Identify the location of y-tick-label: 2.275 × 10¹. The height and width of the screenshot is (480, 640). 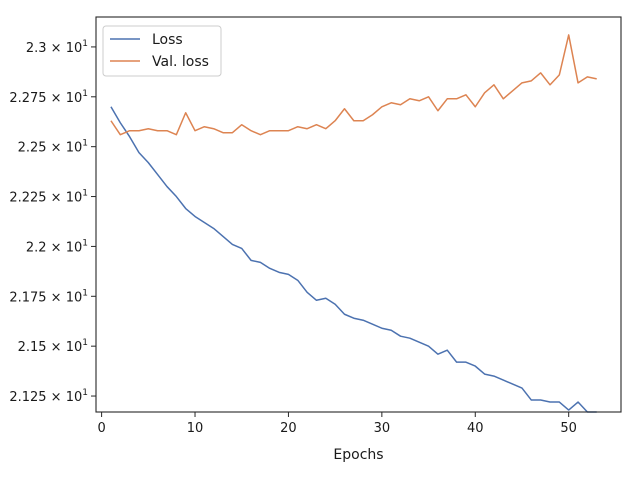
(48, 97).